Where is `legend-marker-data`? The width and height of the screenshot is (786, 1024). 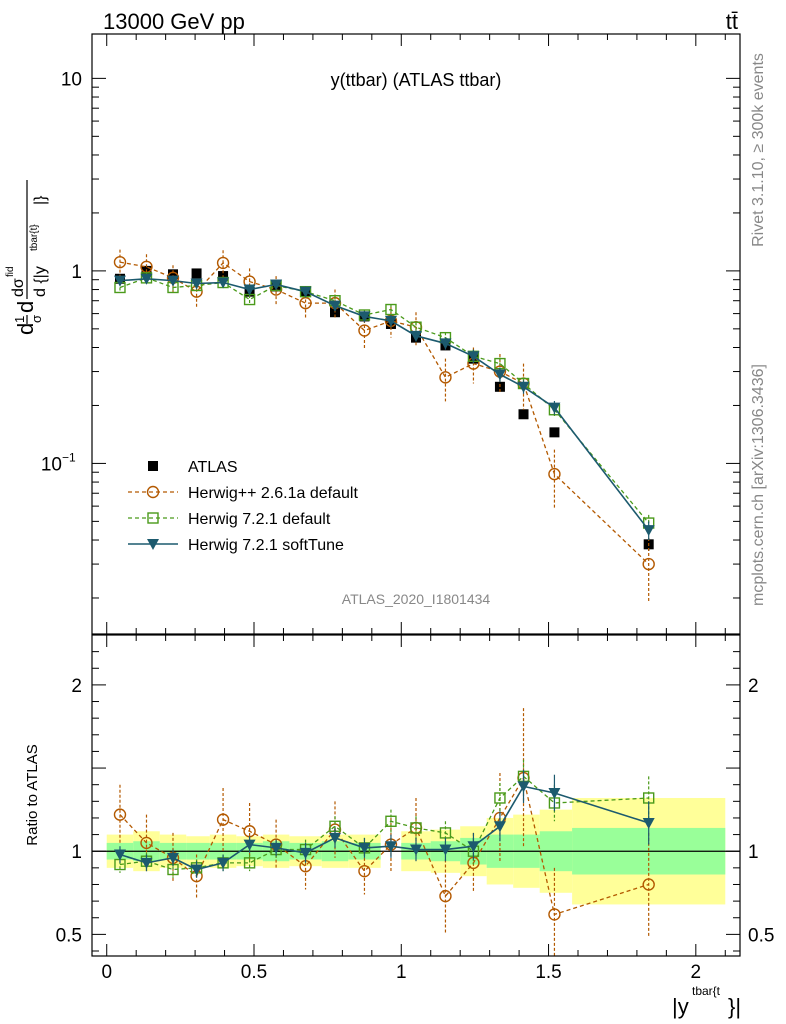
legend-marker-data is located at coordinates (153, 466).